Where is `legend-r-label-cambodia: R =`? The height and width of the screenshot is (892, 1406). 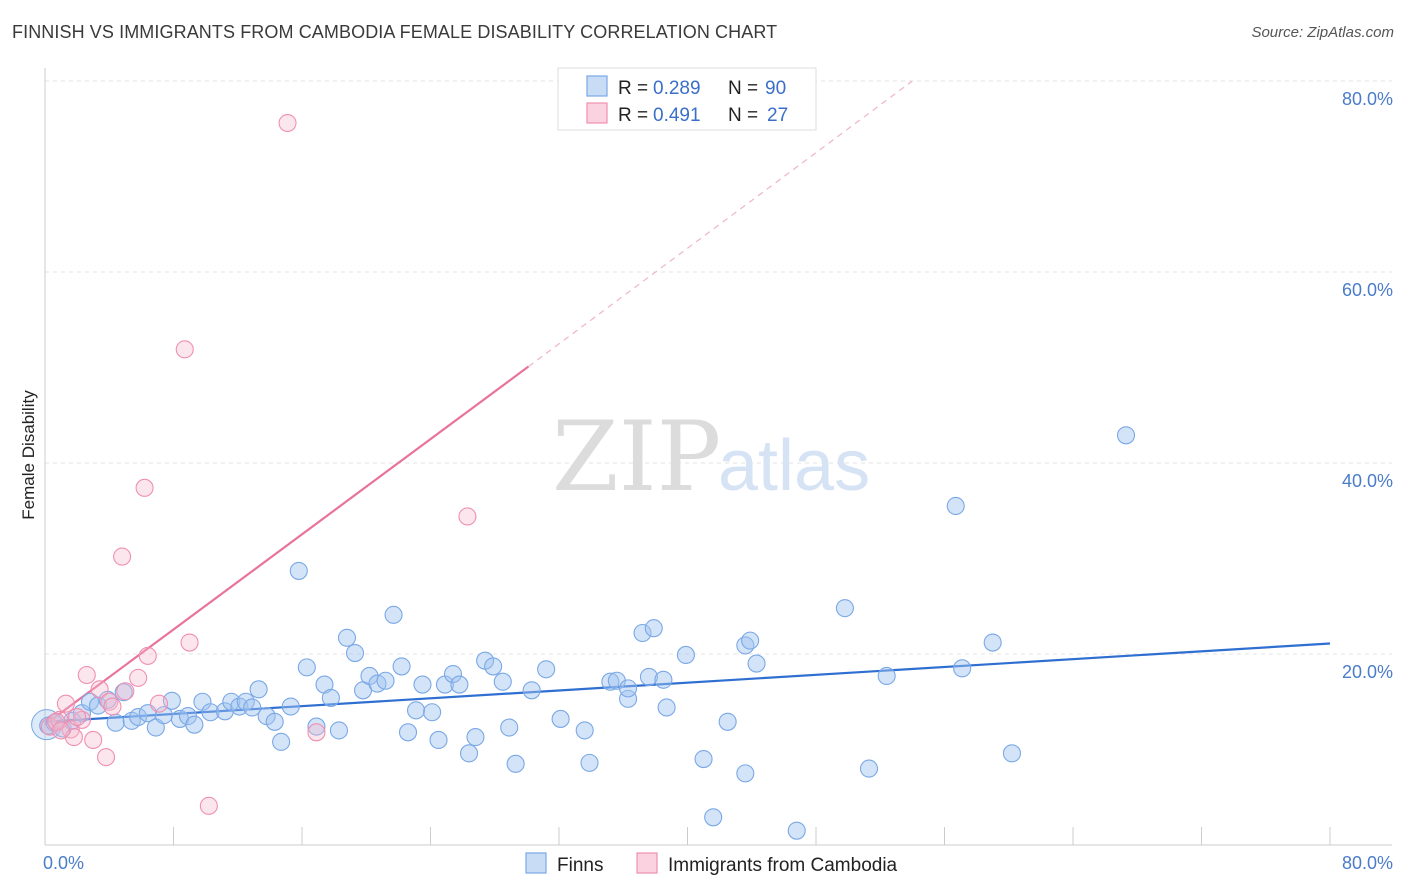 legend-r-label-cambodia: R = is located at coordinates (633, 115).